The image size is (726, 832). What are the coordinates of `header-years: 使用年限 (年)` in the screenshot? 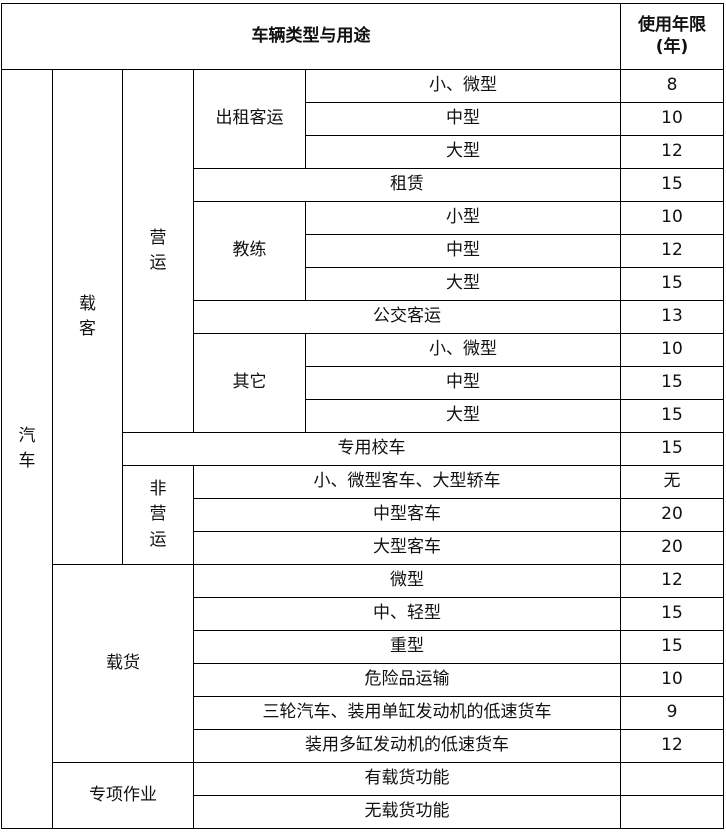 It's located at (672, 36).